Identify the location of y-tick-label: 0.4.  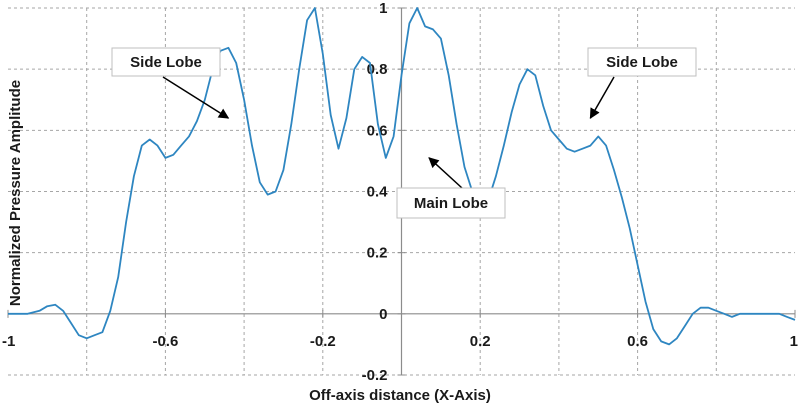
(378, 192).